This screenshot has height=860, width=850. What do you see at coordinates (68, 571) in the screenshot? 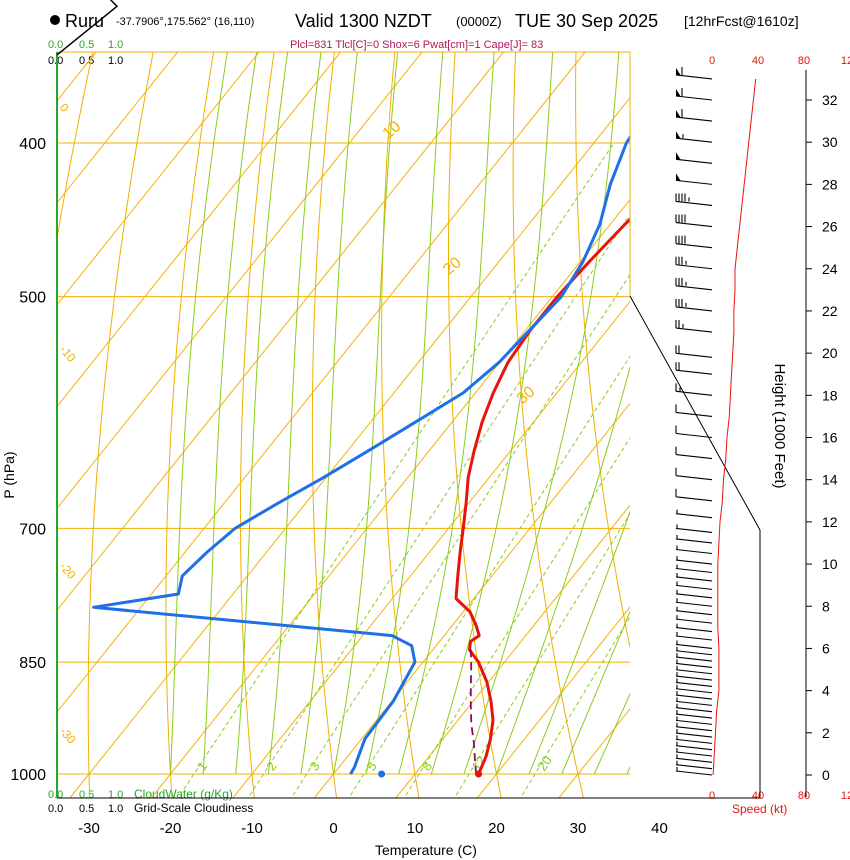
I see `isotherm-label: -20` at bounding box center [68, 571].